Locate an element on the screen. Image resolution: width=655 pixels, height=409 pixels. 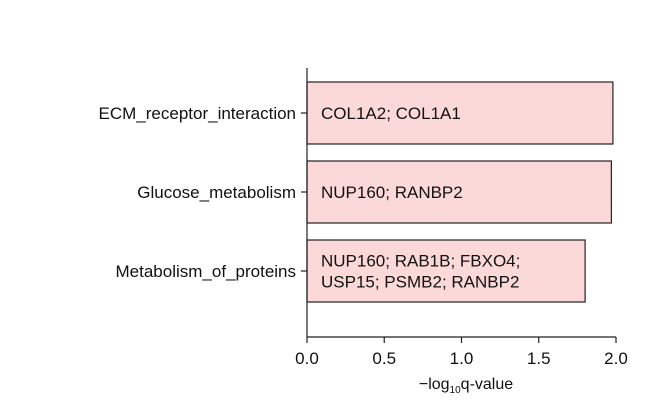
category-label-ecm-receptor-interaction: ECM_receptor_interaction is located at coordinates (197, 113).